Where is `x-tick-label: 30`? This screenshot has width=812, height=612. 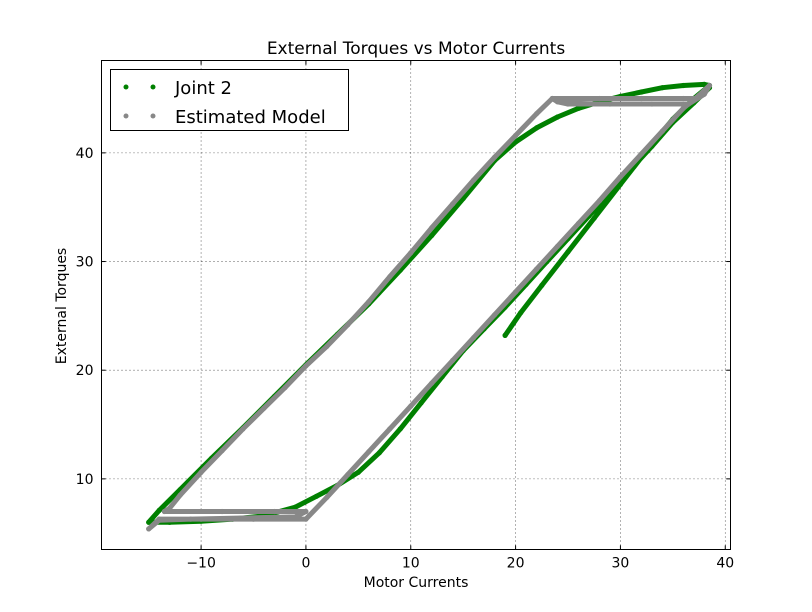
x-tick-label: 30 is located at coordinates (621, 564).